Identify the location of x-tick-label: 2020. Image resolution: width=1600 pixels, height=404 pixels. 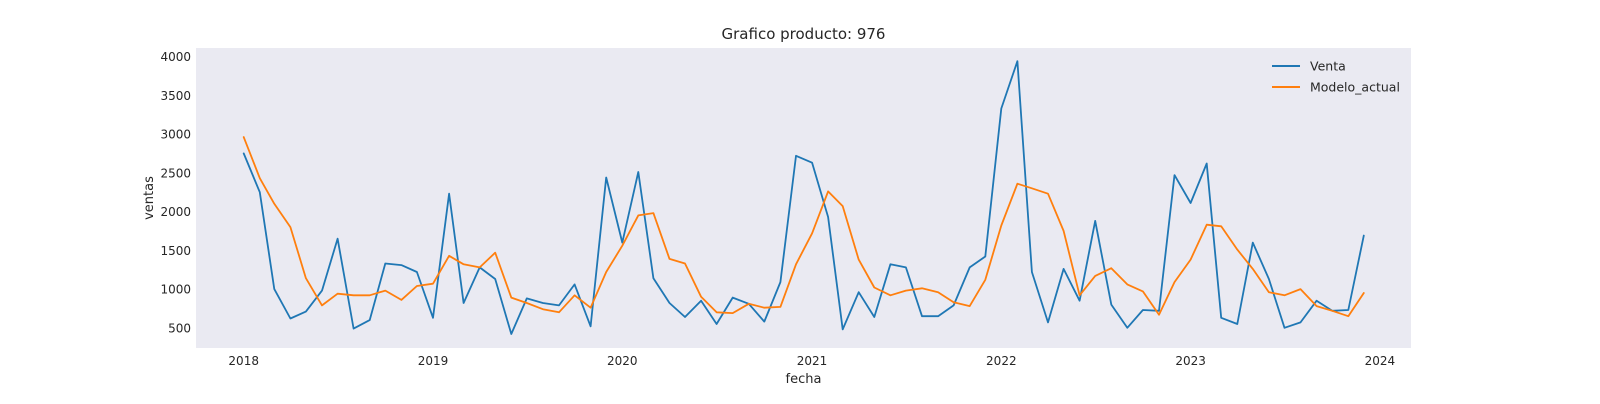
(622, 361).